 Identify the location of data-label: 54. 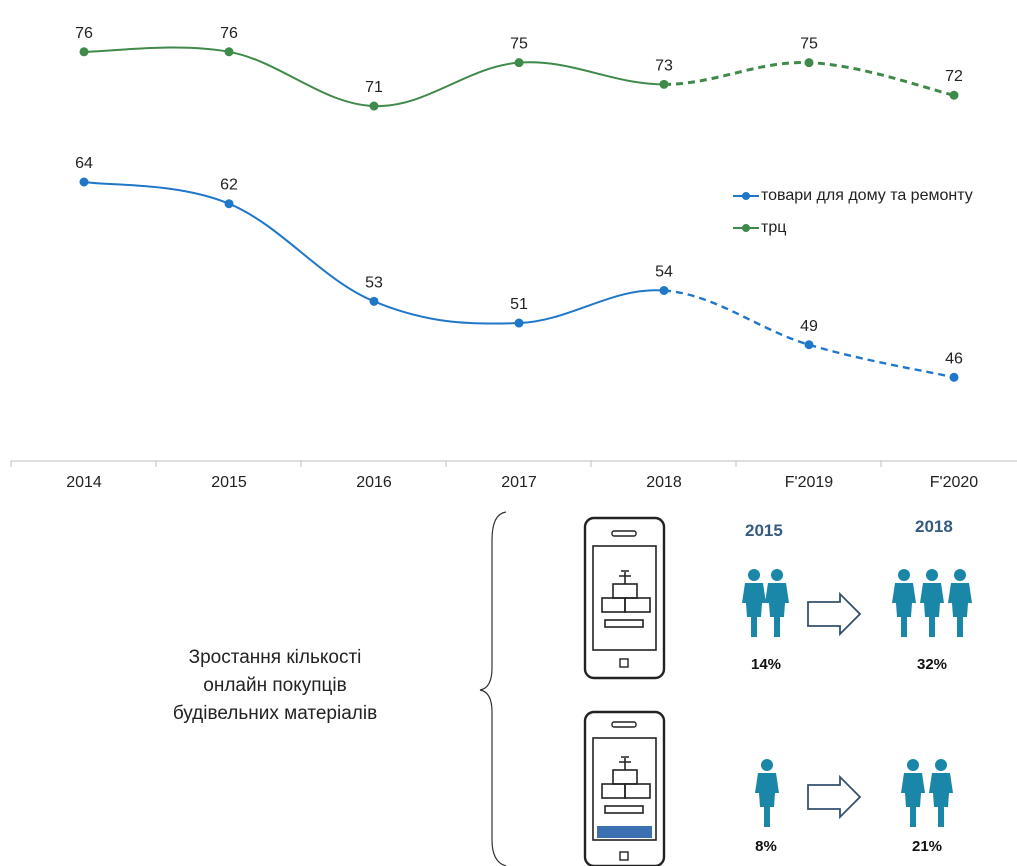
(664, 272).